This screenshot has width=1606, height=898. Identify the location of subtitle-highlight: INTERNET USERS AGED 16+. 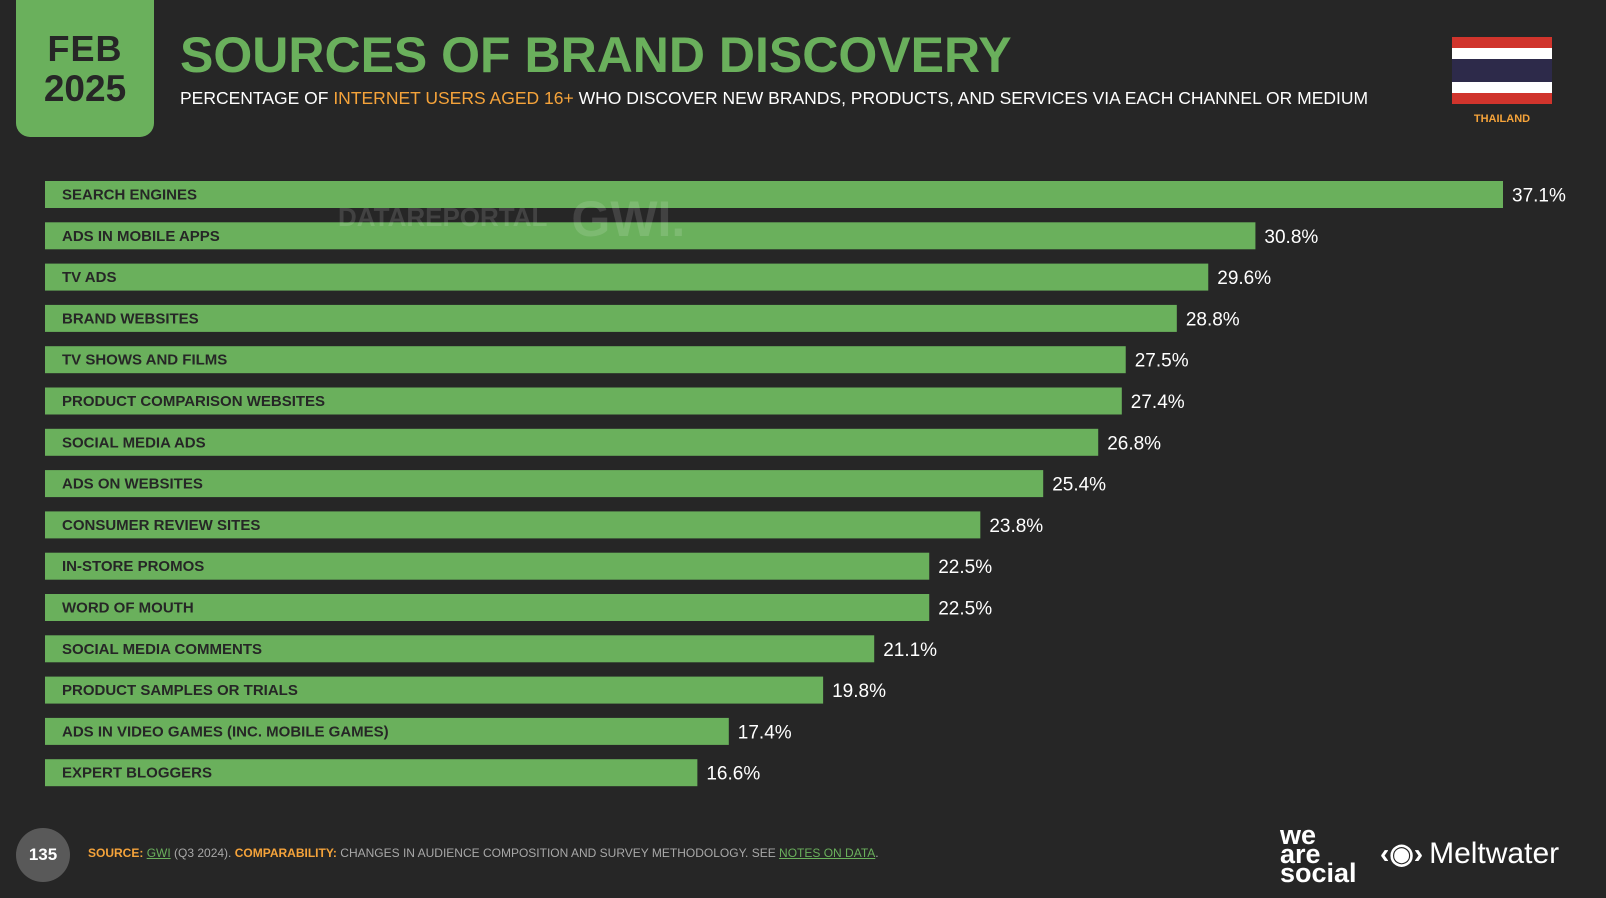
(453, 98).